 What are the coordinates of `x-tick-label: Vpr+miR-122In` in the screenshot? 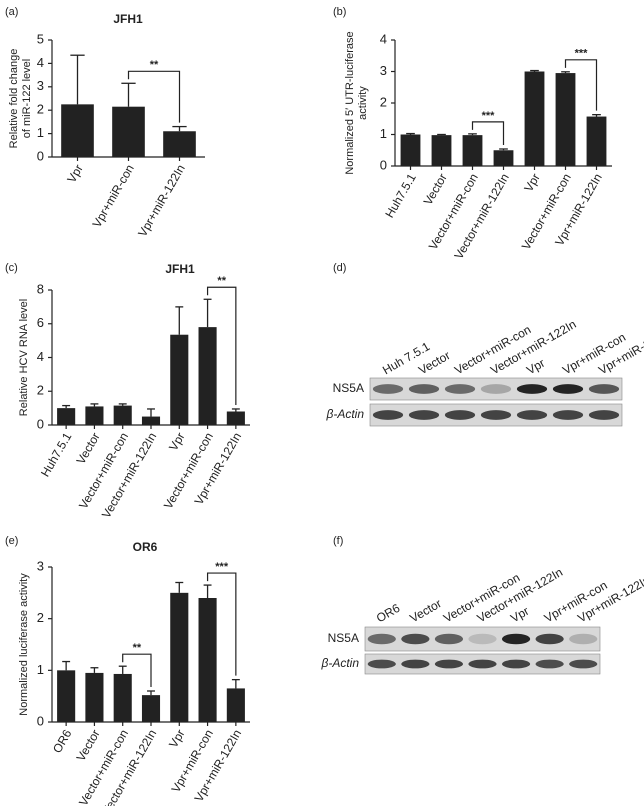 It's located at (161, 200).